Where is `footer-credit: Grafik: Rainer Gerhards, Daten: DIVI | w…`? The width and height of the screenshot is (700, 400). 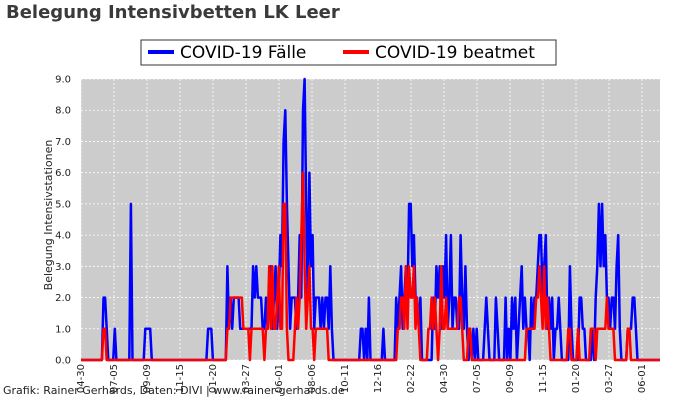 footer-credit: Grafik: Rainer Gerhards, Daten: DIVI | w… is located at coordinates (174, 390).